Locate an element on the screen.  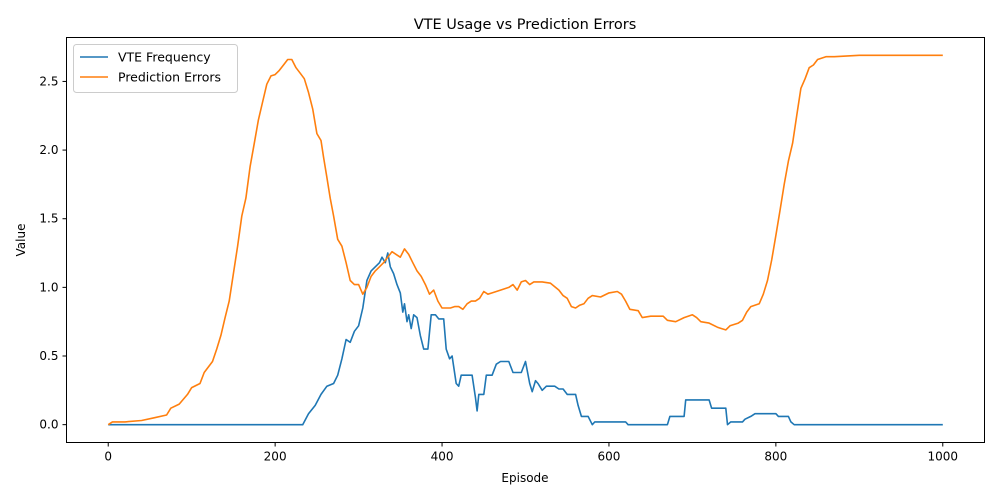
legend: VTE Frequency Prediction Errors is located at coordinates (155, 68).